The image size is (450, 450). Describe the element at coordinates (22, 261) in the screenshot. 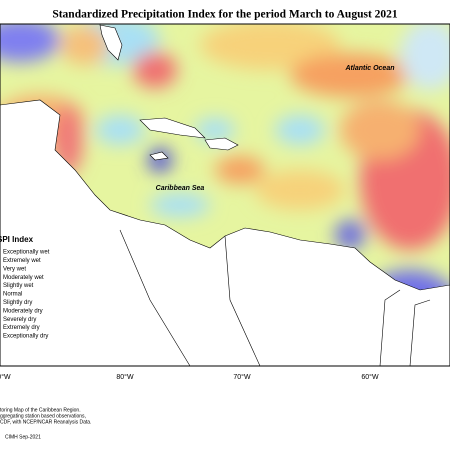

I see `legend-item: Extremely wet` at that location.